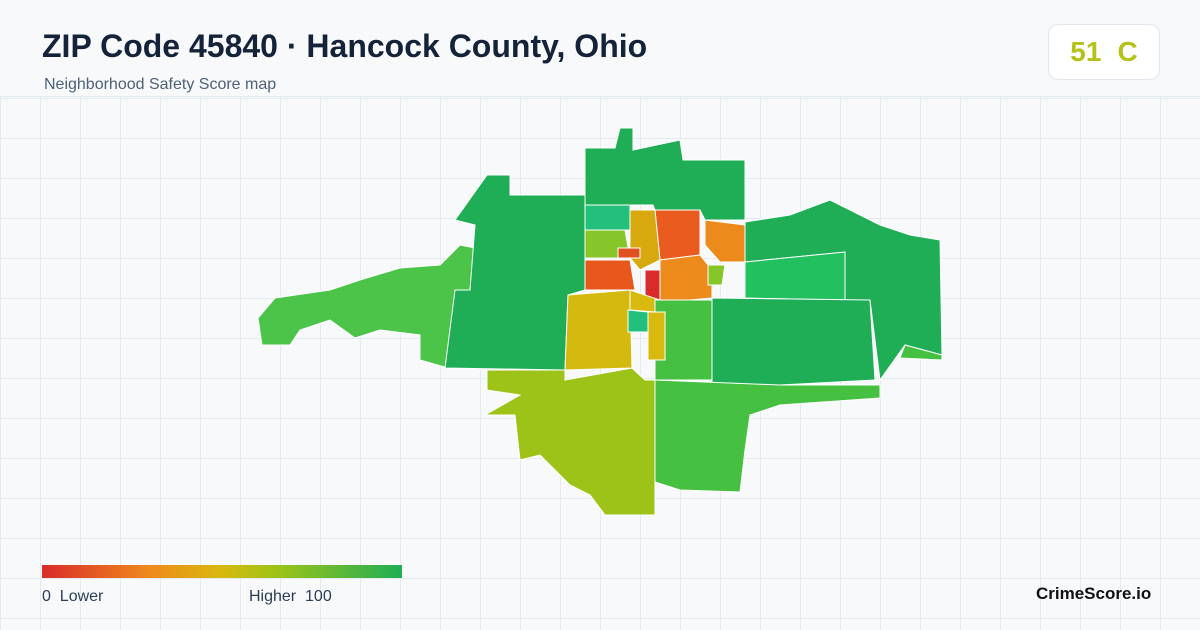  I want to click on title: ZIP Code 45840 · Hancock County, Ohio, so click(345, 46).